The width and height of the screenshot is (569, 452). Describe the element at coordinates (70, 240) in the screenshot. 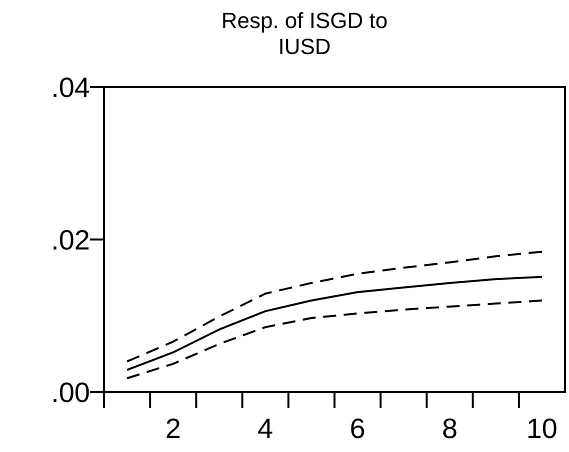

I see `y-tick-label: .02` at that location.